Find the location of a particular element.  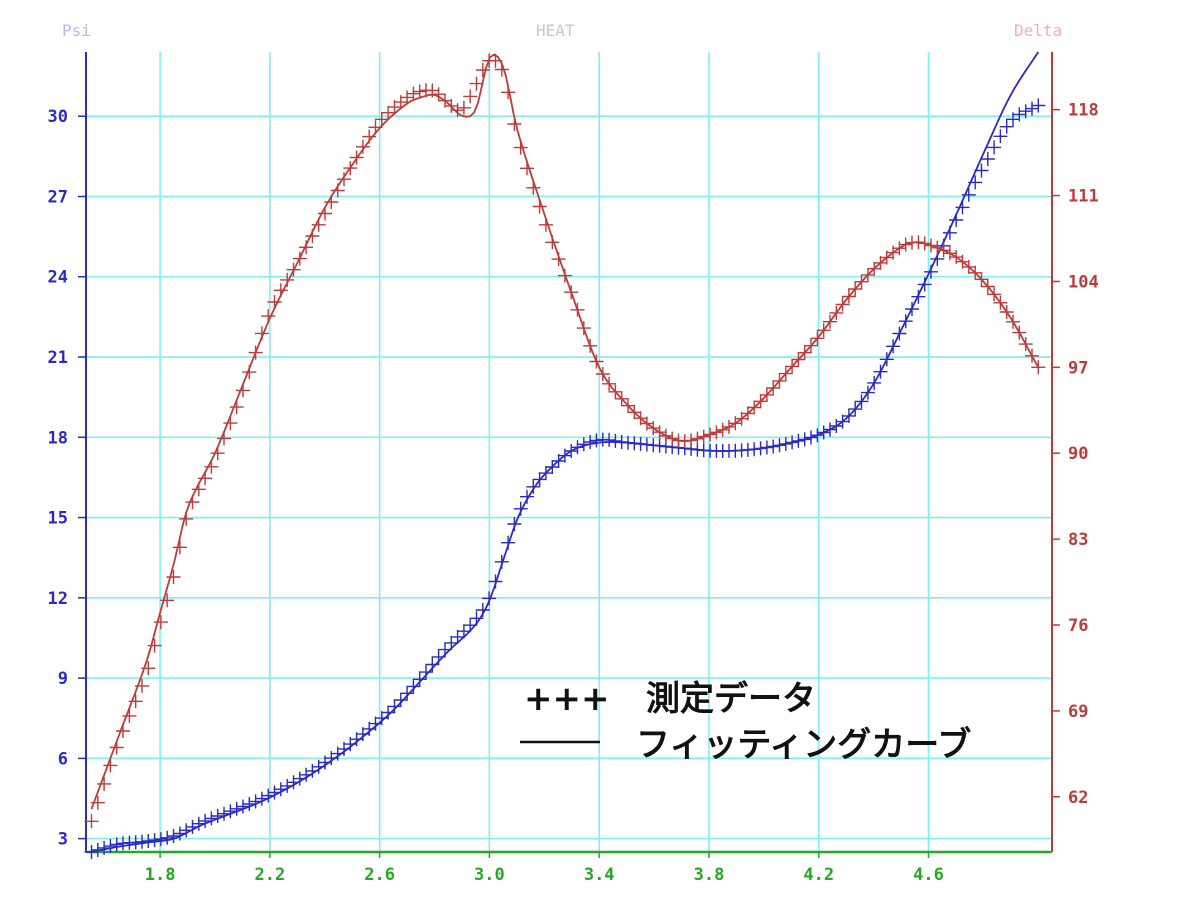

y-right-tick-label: 83 is located at coordinates (1078, 540).